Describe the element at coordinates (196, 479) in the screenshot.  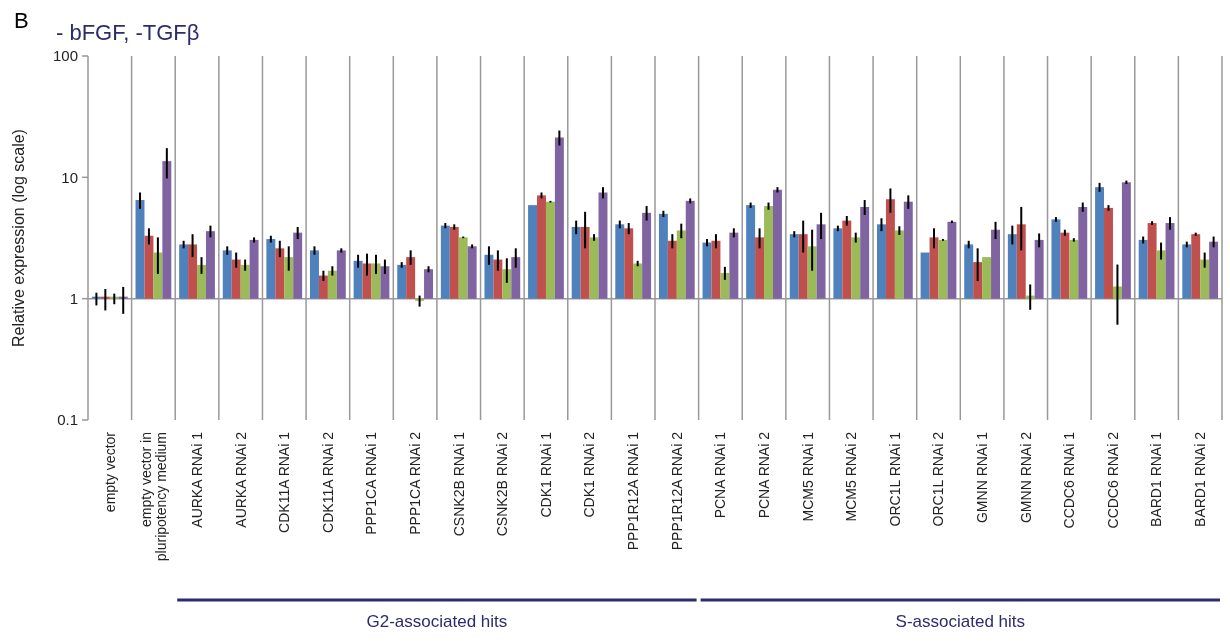
I see `x-tick-label: AURKA RNAi 1` at that location.